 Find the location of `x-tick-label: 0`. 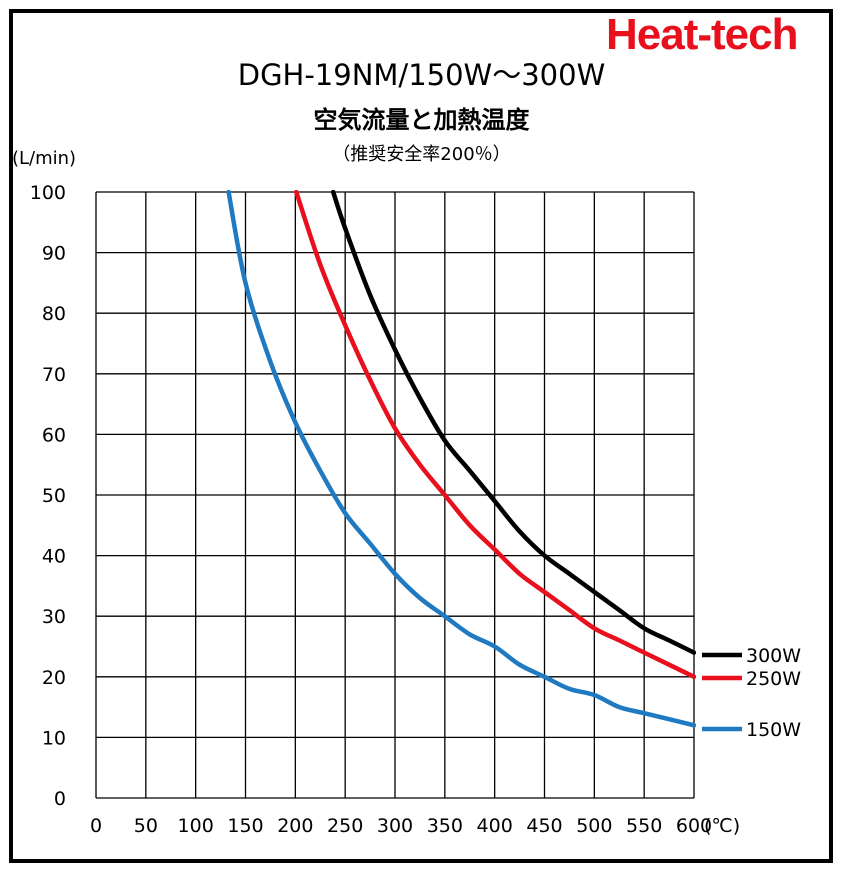

x-tick-label: 0 is located at coordinates (96, 826).